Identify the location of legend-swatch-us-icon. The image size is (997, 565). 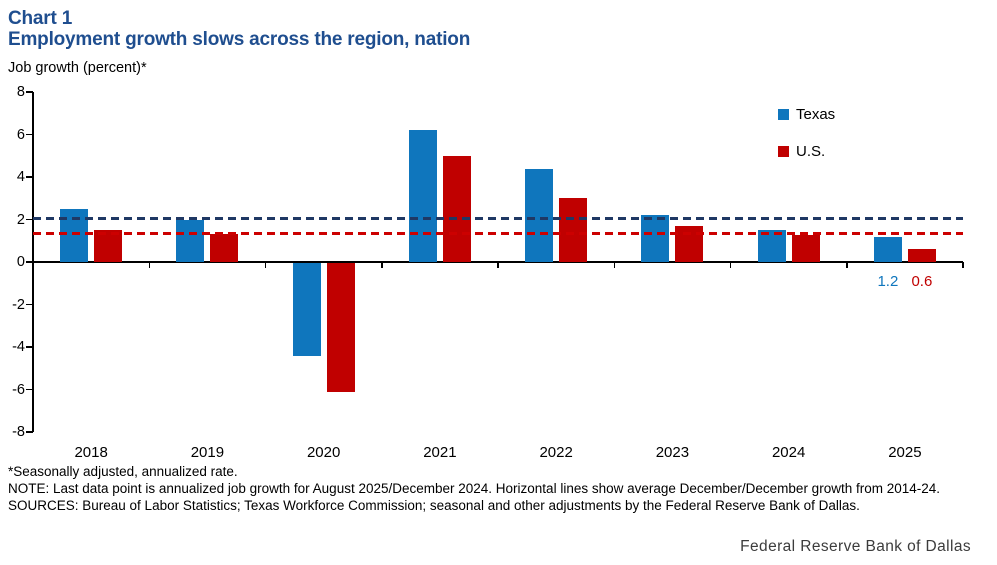
(783, 151).